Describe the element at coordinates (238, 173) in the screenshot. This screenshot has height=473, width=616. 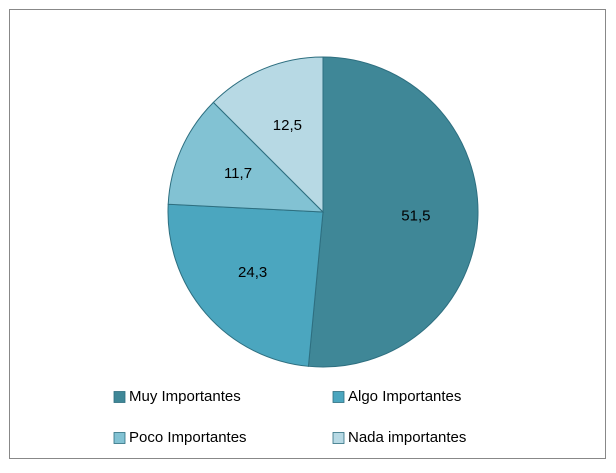
I see `data-label: 11,7` at that location.